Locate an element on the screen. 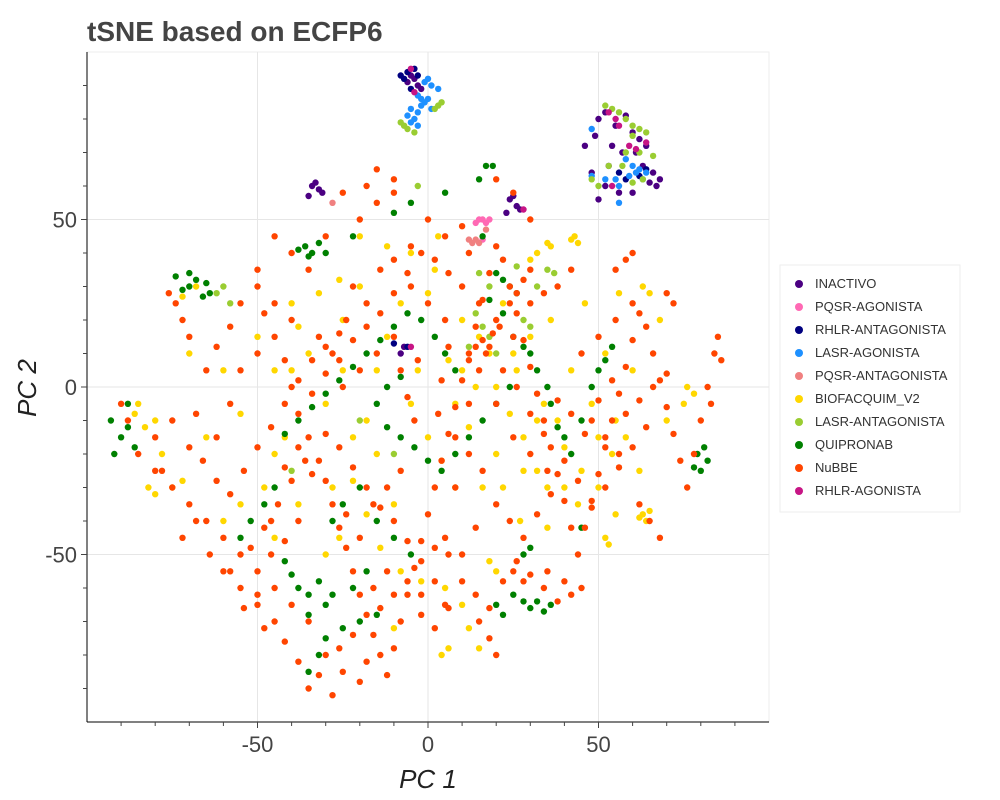 Image resolution: width=1000 pixels, height=800 pixels. series-pqsr-antagonista is located at coordinates (409, 223).